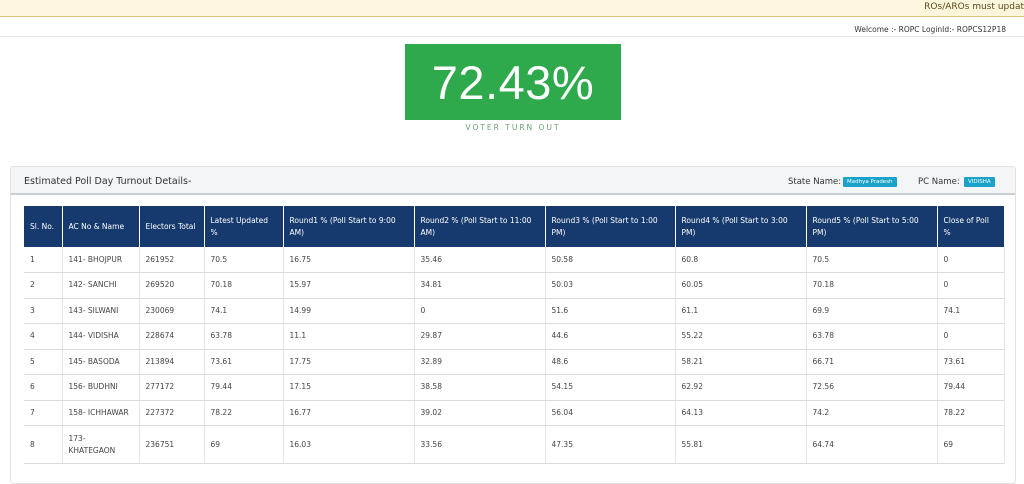  I want to click on table-cell: 58.21, so click(741, 362).